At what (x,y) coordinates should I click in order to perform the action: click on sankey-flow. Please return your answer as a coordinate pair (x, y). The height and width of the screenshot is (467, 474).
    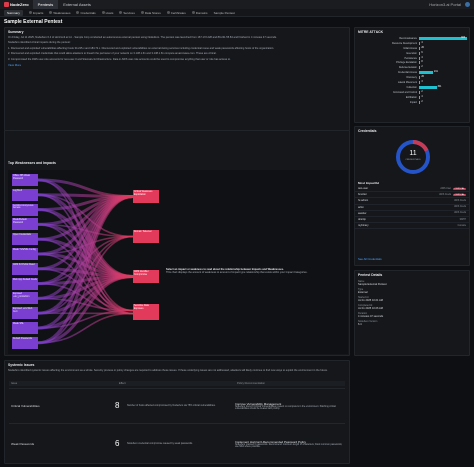
    Looking at the image, I should click on (85, 298).